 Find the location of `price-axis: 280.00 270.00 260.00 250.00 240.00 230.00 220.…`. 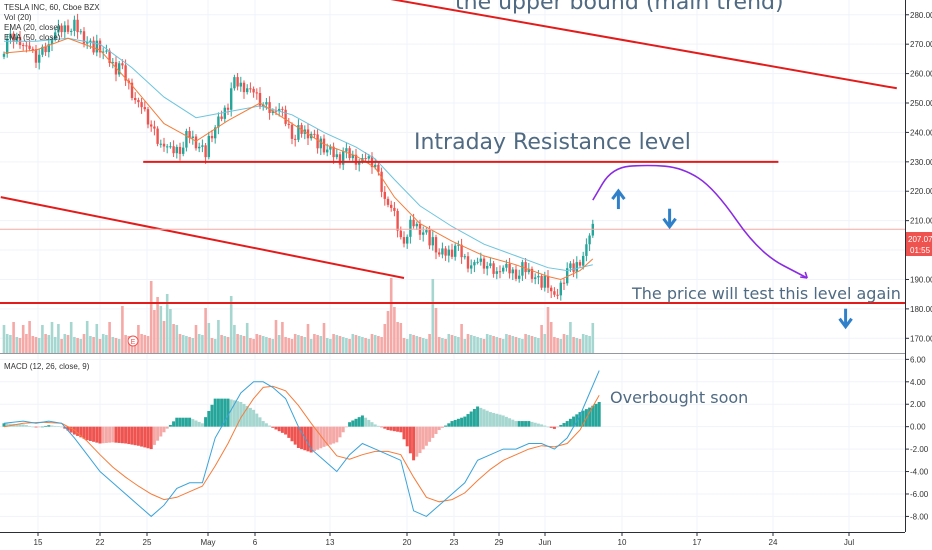

price-axis: 280.00 270.00 260.00 250.00 240.00 230.00 220.… is located at coordinates (918, 266).